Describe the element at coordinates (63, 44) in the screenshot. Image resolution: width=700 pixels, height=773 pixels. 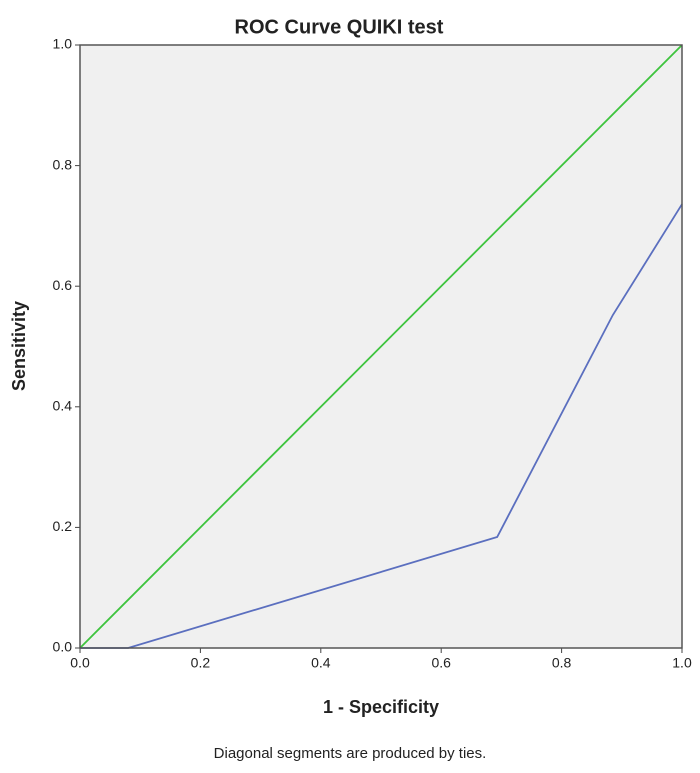
I see `y-tick-label: 1.0` at that location.